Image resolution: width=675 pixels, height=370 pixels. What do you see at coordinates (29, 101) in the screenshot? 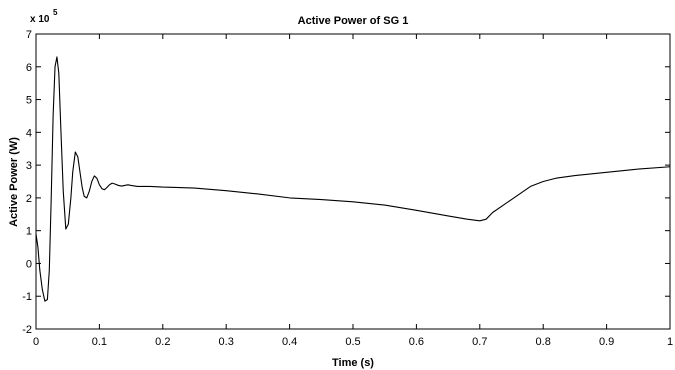
I see `y-tick-label: 5` at bounding box center [29, 101].